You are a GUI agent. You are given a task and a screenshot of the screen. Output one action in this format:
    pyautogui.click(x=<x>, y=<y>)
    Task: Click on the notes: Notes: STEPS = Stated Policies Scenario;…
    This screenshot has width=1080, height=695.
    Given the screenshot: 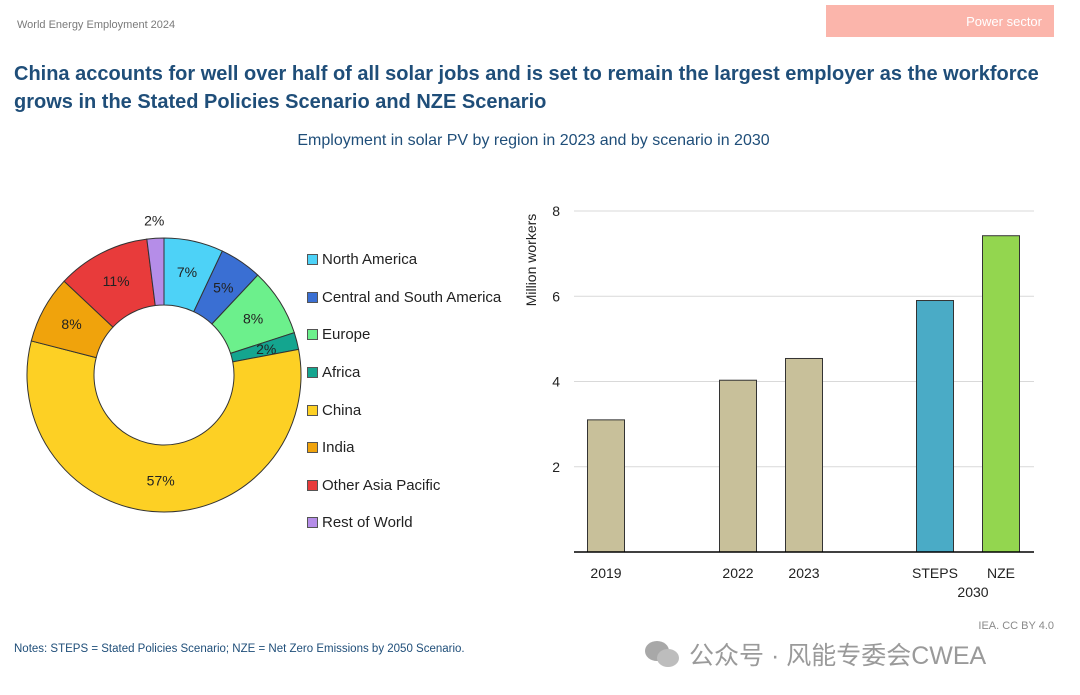 What is the action you would take?
    pyautogui.click(x=239, y=649)
    